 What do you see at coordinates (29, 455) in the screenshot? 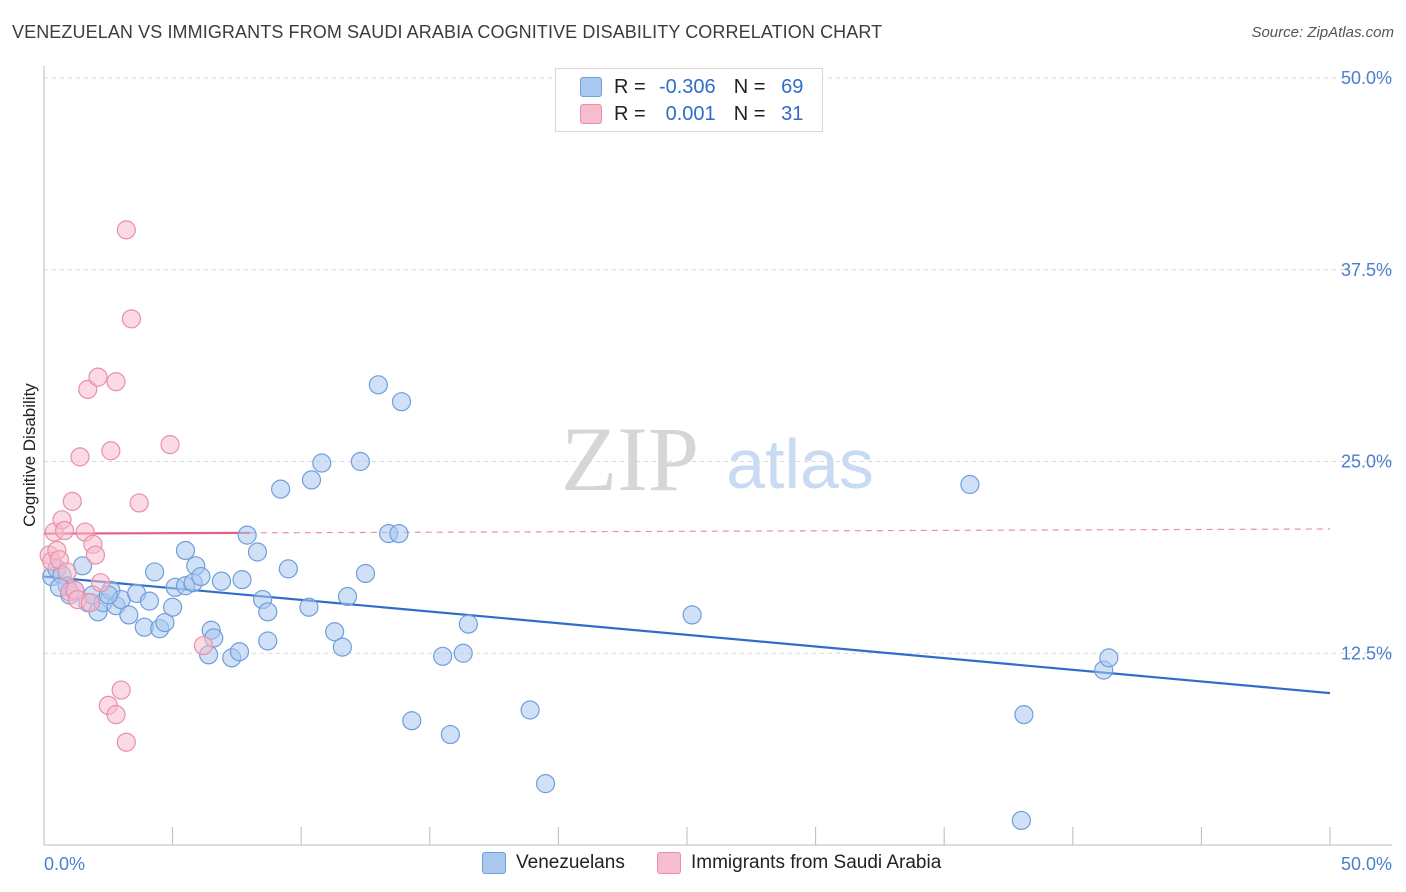
I see `y-axis-label: Cognitive Disability` at bounding box center [29, 455].